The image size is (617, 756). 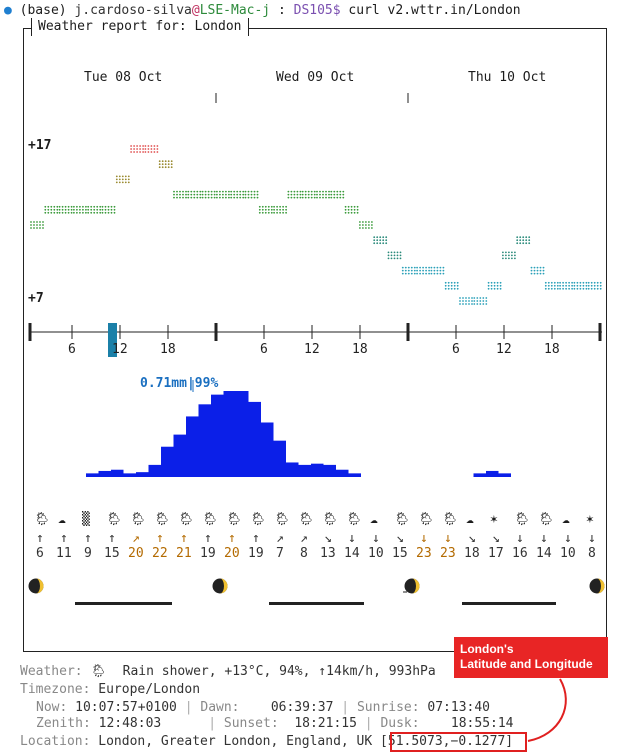 What do you see at coordinates (62, 519) in the screenshot?
I see `cloudy-icon: ☁` at bounding box center [62, 519].